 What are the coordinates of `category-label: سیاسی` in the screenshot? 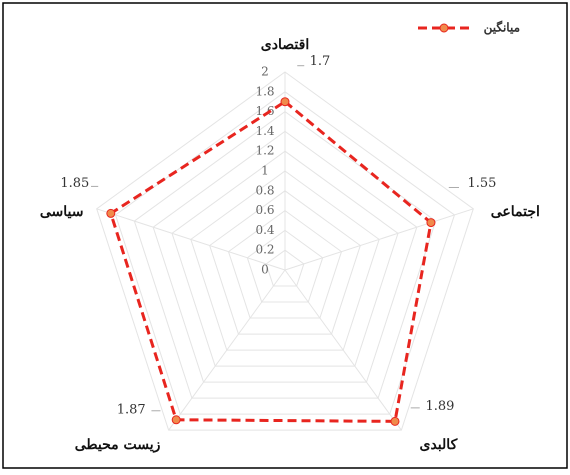 It's located at (62, 212).